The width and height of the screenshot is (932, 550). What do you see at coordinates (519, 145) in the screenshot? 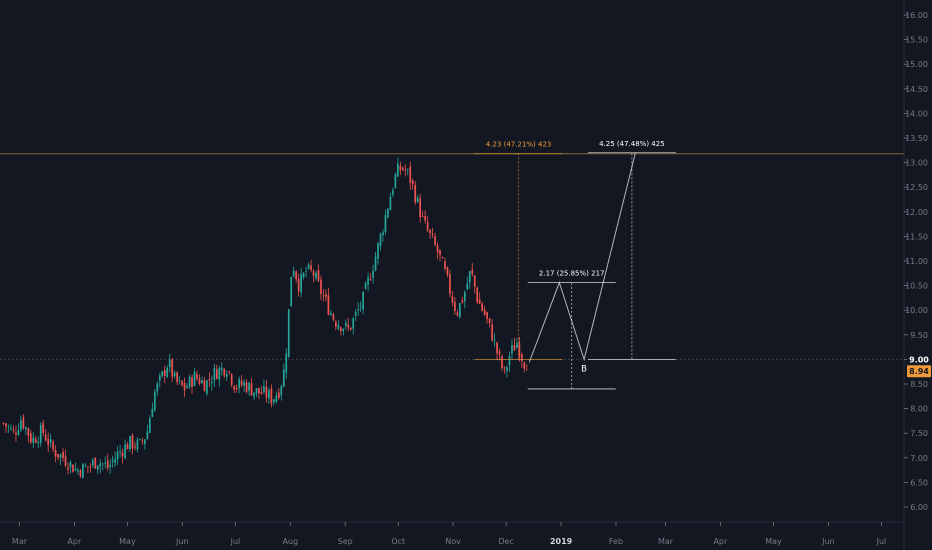
I see `measure-label-0: 4.23 (47.21%) 423` at bounding box center [519, 145].